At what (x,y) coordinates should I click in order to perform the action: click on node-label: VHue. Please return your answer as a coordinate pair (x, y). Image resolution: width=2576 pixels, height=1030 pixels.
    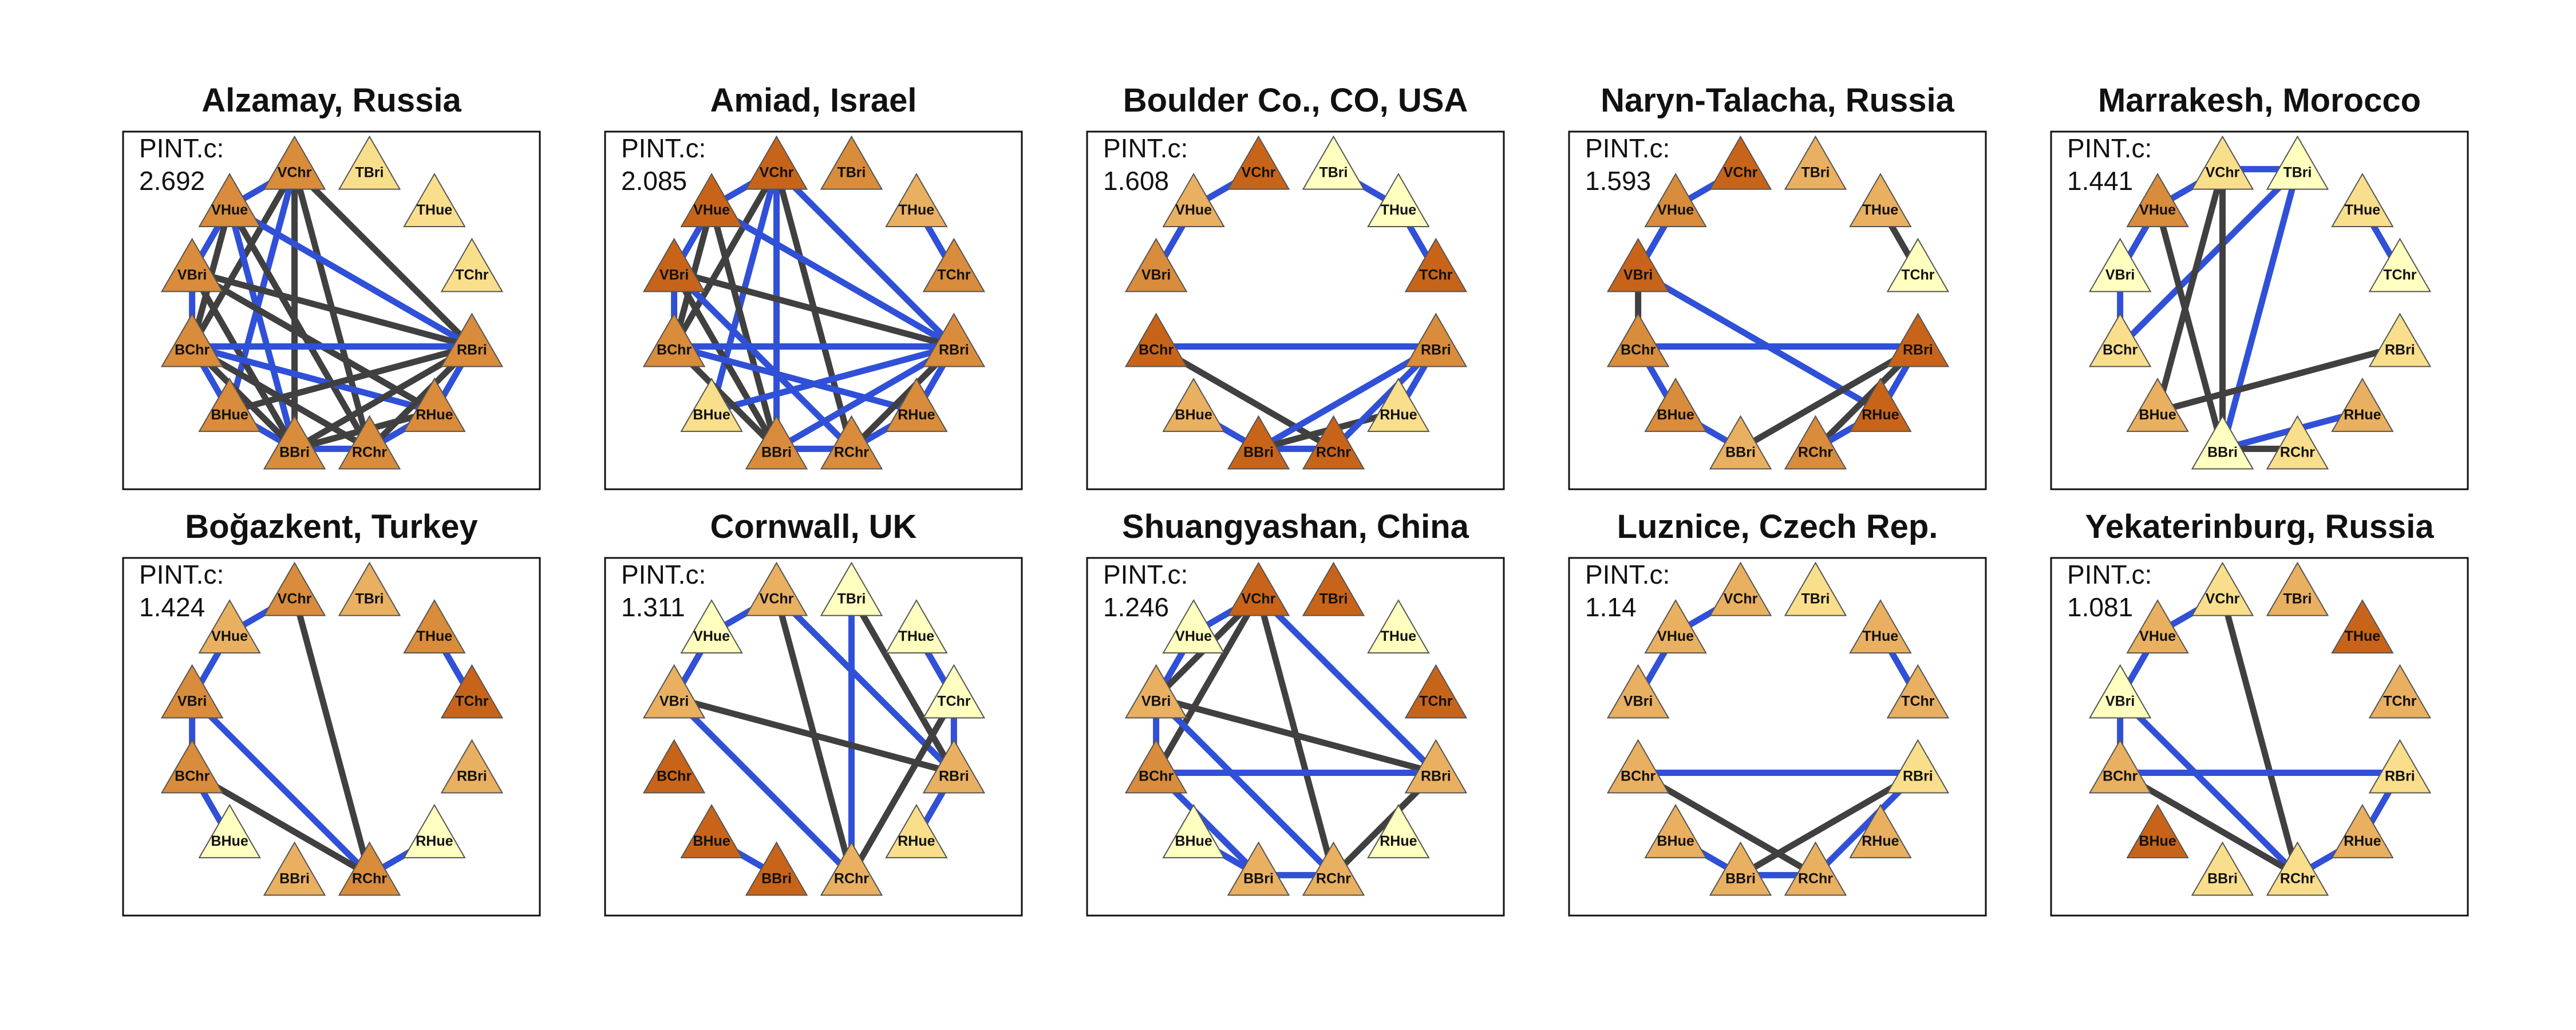
    Looking at the image, I should click on (229, 210).